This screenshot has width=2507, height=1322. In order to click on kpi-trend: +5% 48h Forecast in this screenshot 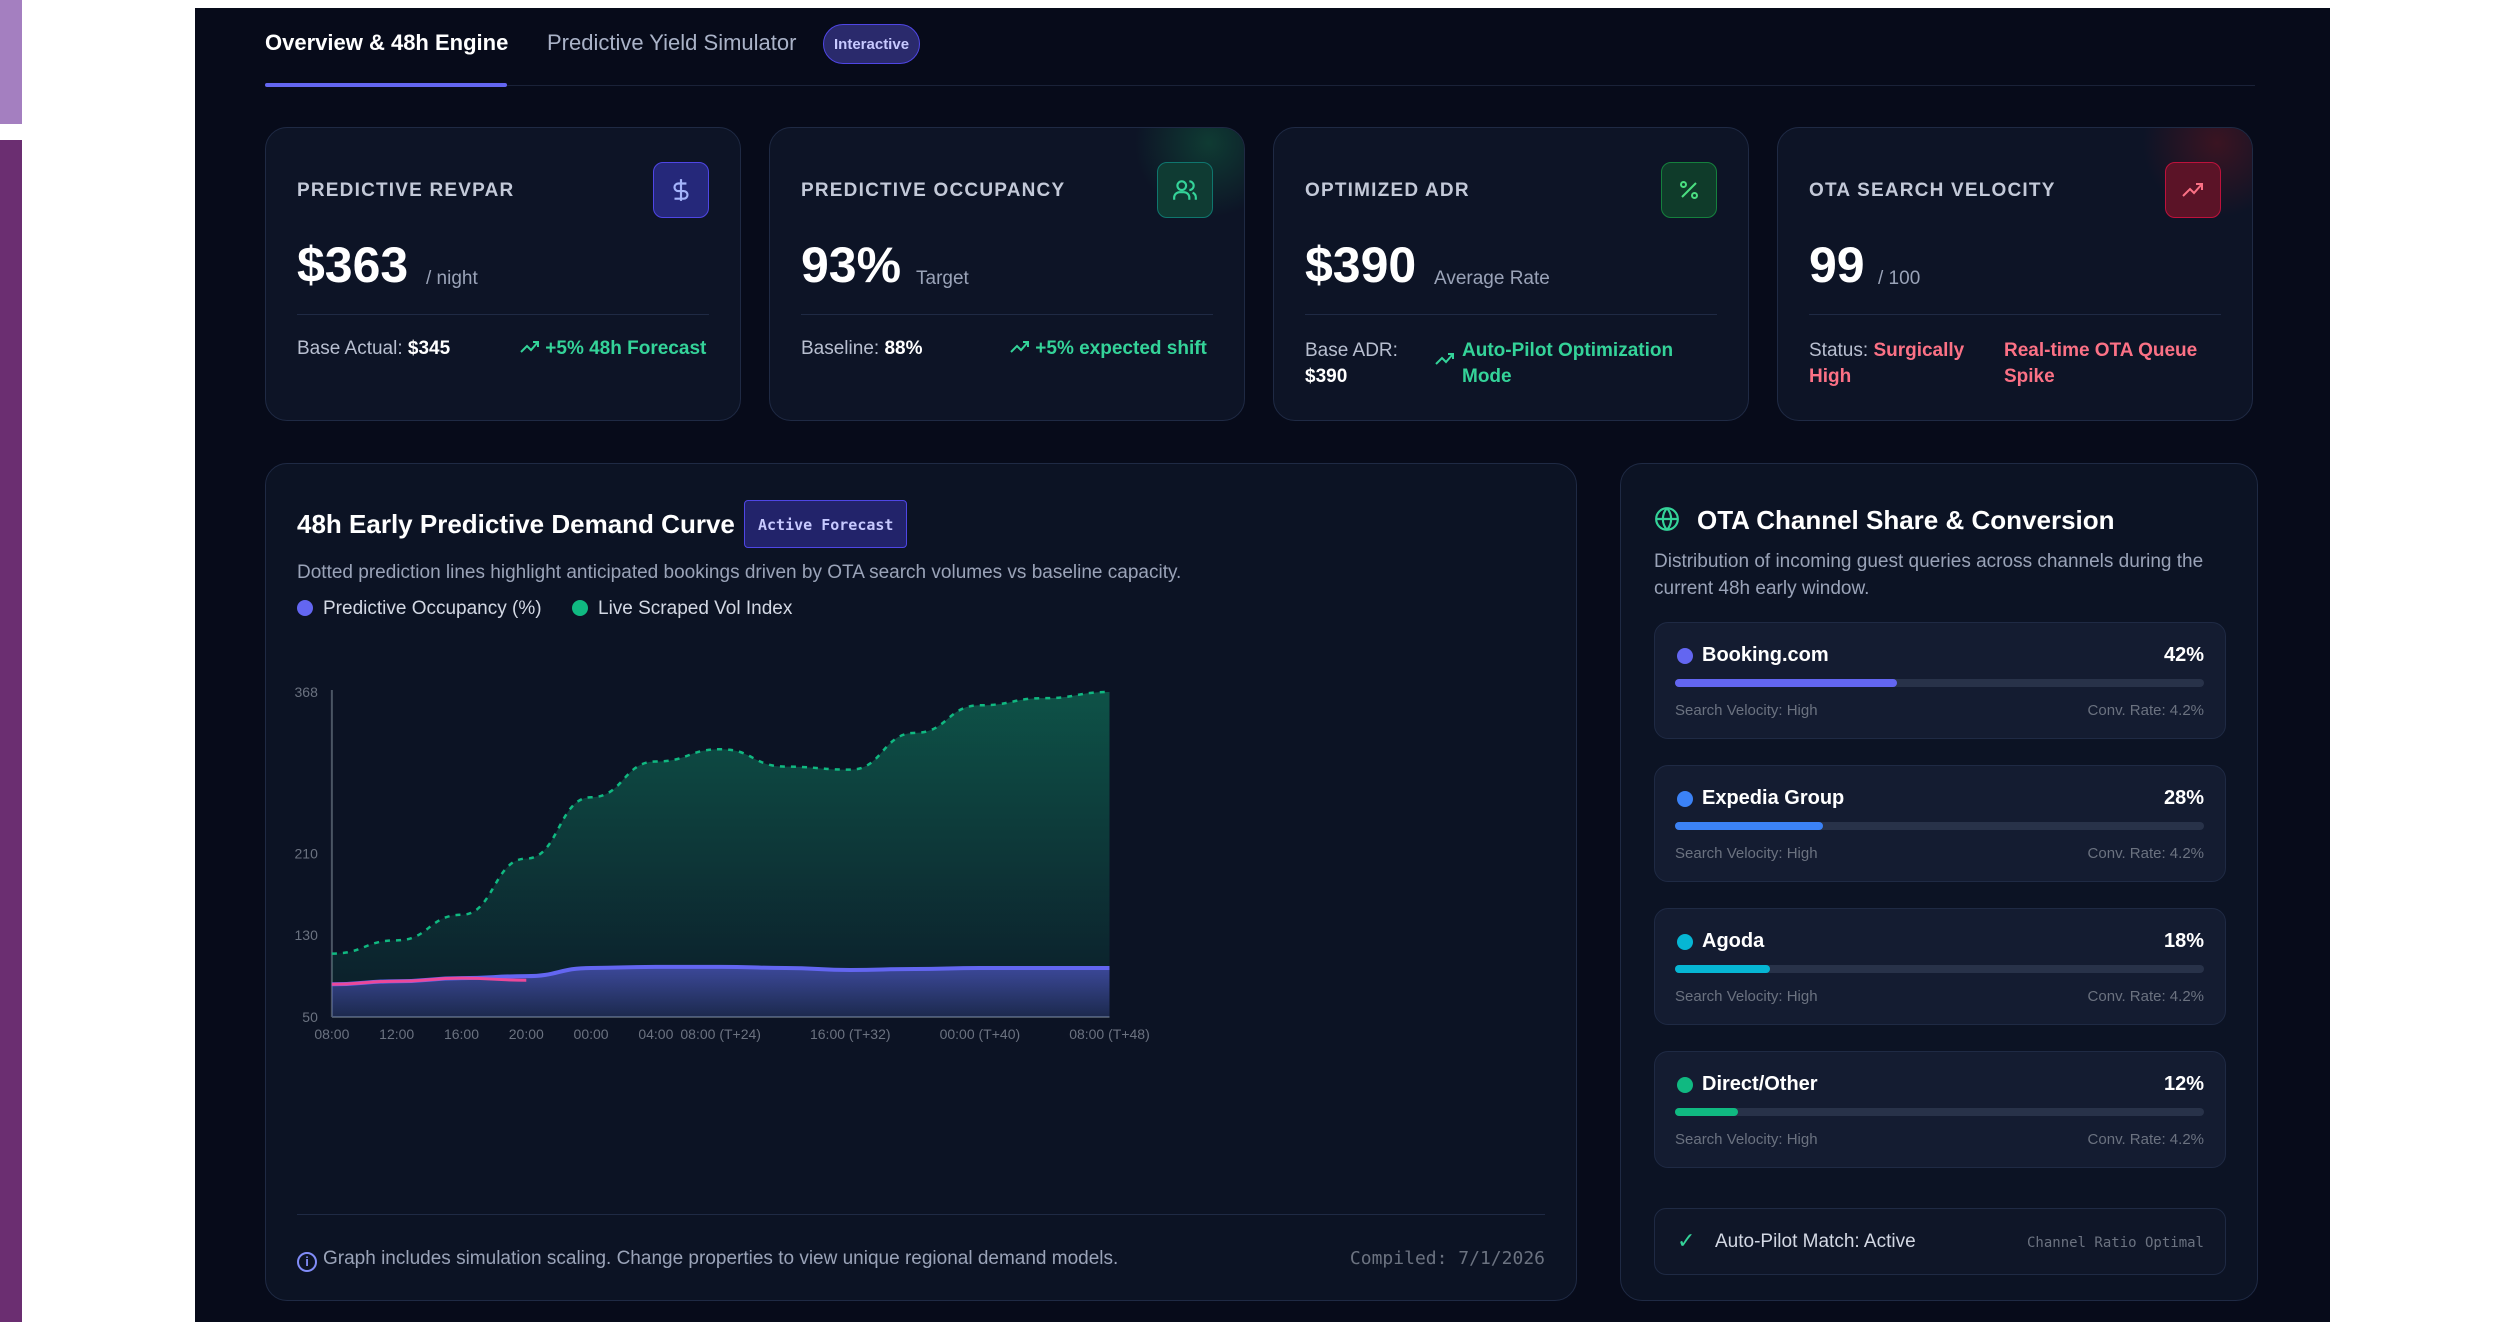, I will do `click(613, 349)`.